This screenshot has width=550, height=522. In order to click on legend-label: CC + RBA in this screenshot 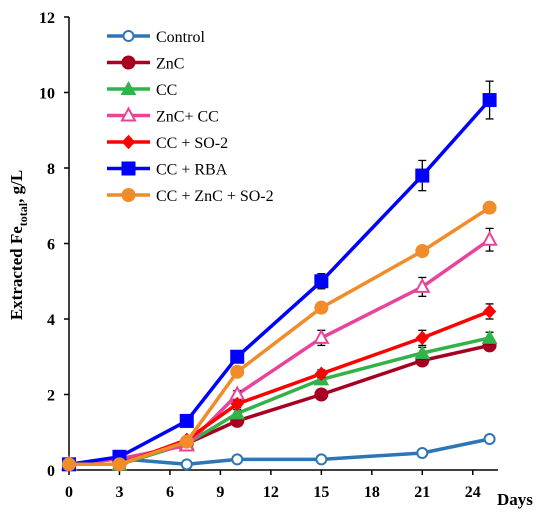, I will do `click(192, 170)`.